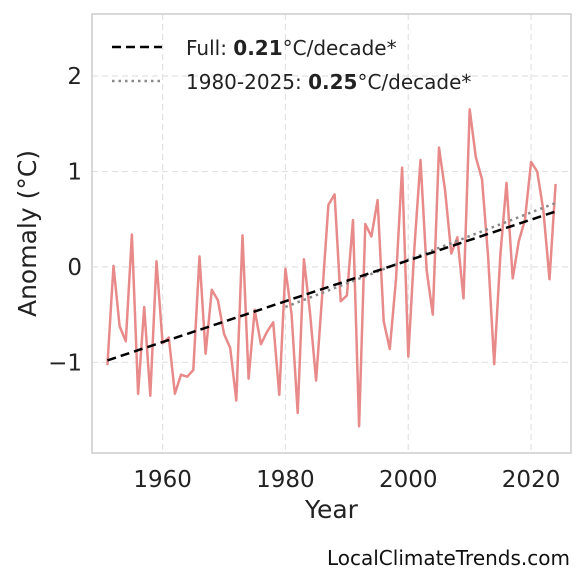 Image resolution: width=585 pixels, height=580 pixels. What do you see at coordinates (414, 82) in the screenshot?
I see `legend-recent-suffix: °C/decade*` at bounding box center [414, 82].